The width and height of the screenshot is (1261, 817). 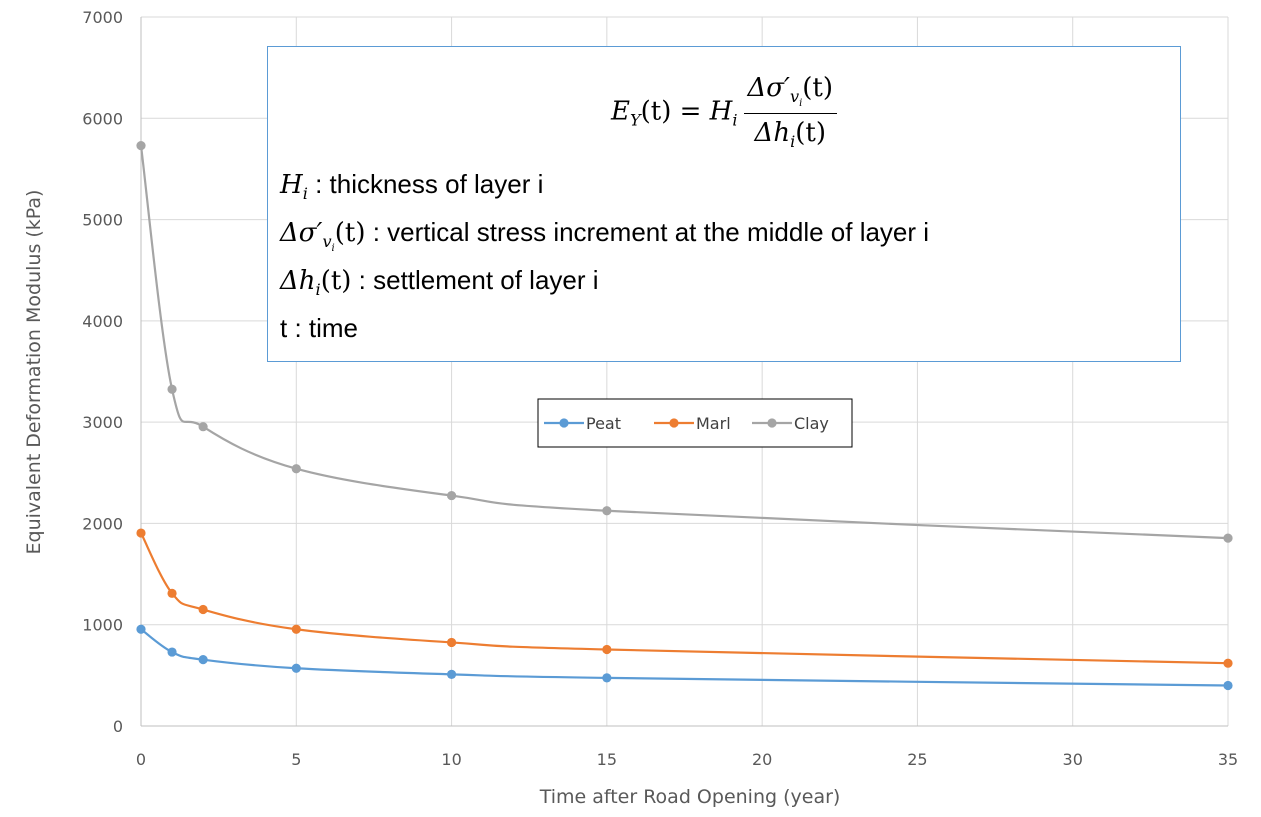 I want to click on y-tick-label: 5000, so click(x=102, y=220).